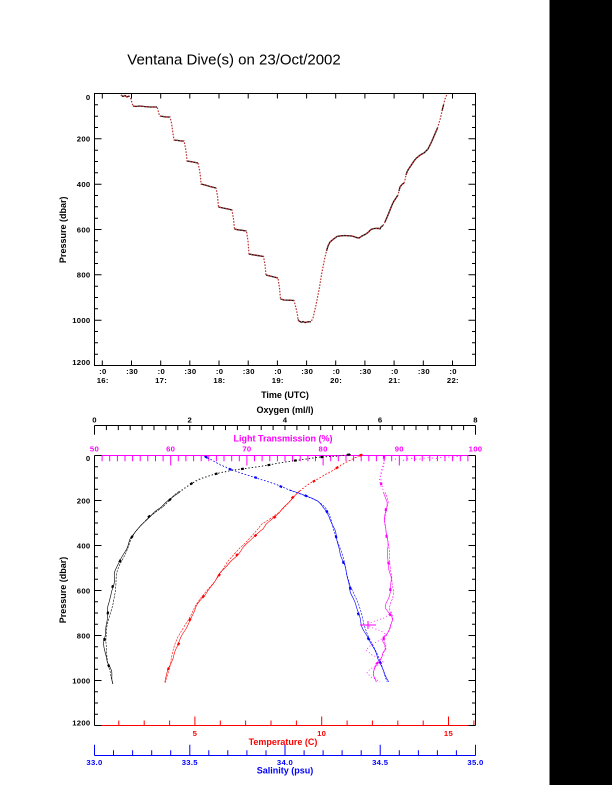  Describe the element at coordinates (103, 380) in the screenshot. I see `svg-text: 16:` at that location.